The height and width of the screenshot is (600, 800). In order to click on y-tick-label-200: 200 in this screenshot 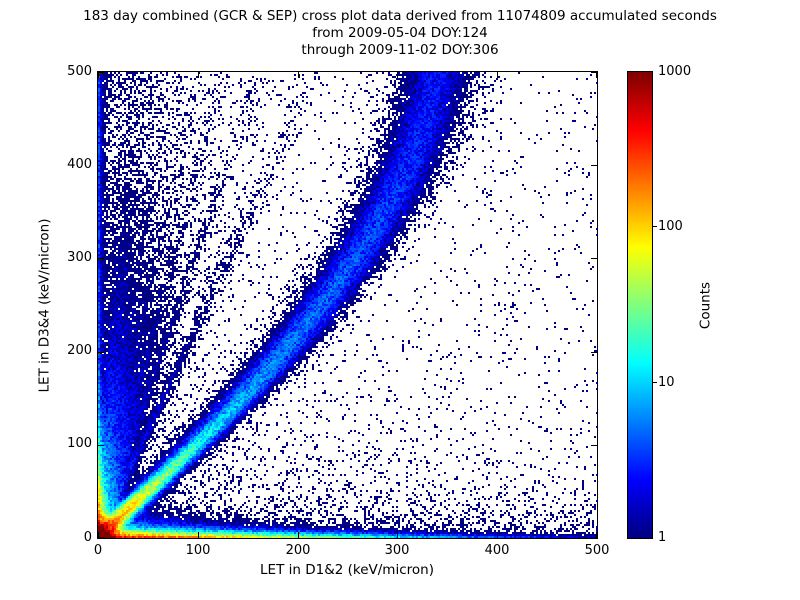, I will do `click(79, 350)`.